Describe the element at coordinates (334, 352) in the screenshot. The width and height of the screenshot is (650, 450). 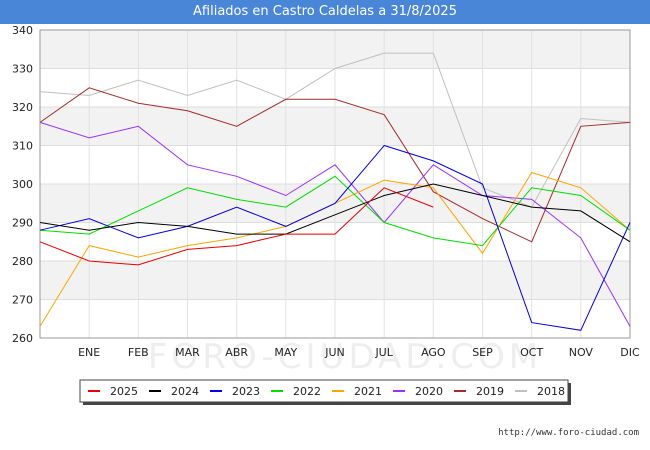
I see `x-tick-label: JUN` at that location.